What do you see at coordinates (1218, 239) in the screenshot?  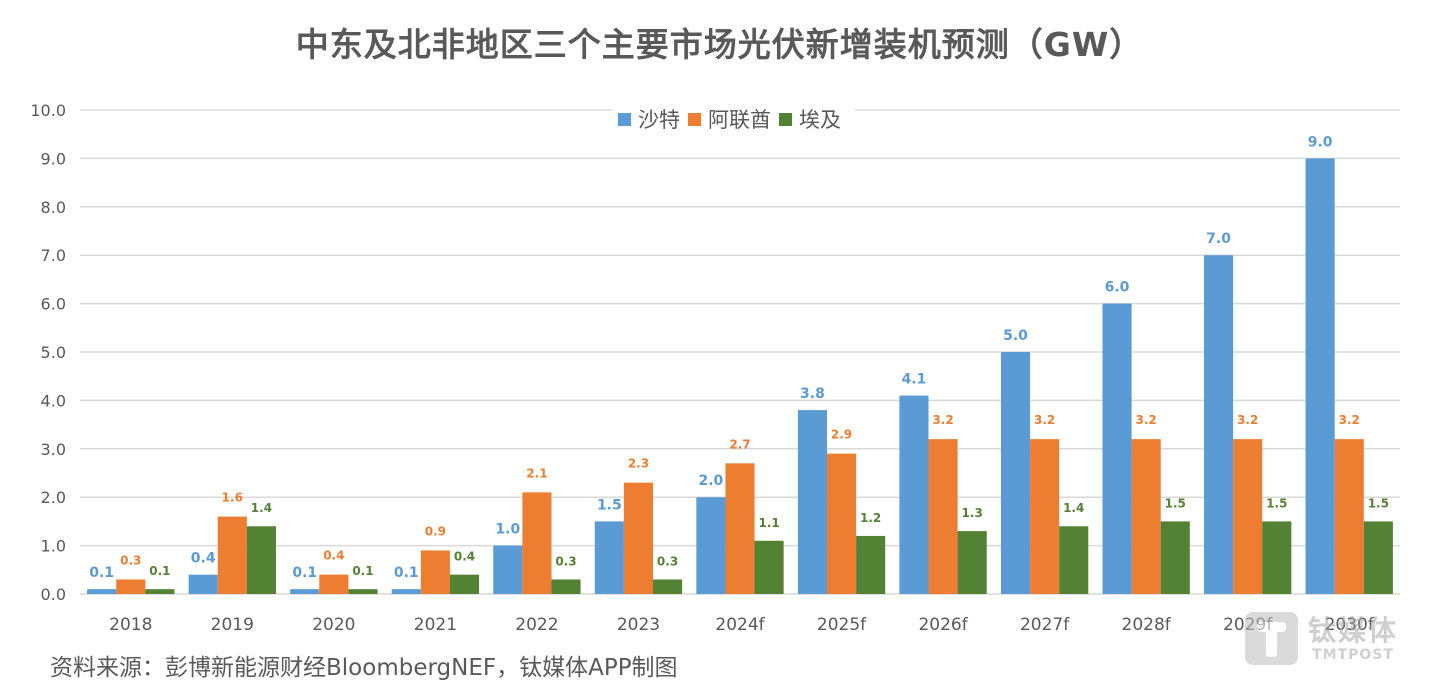 I see `data-label: 7.0` at bounding box center [1218, 239].